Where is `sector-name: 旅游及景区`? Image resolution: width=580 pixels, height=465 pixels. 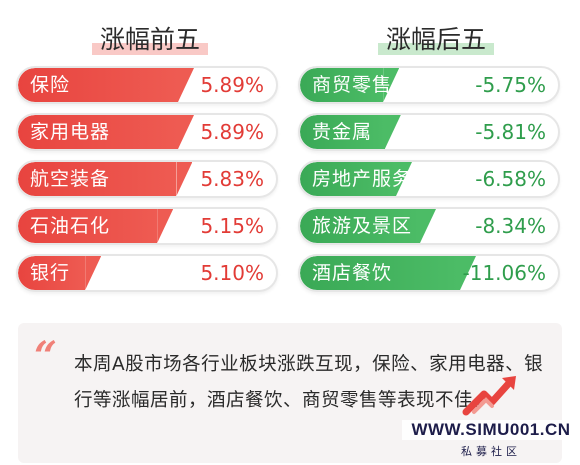 sector-name: 旅游及景区 is located at coordinates (362, 226).